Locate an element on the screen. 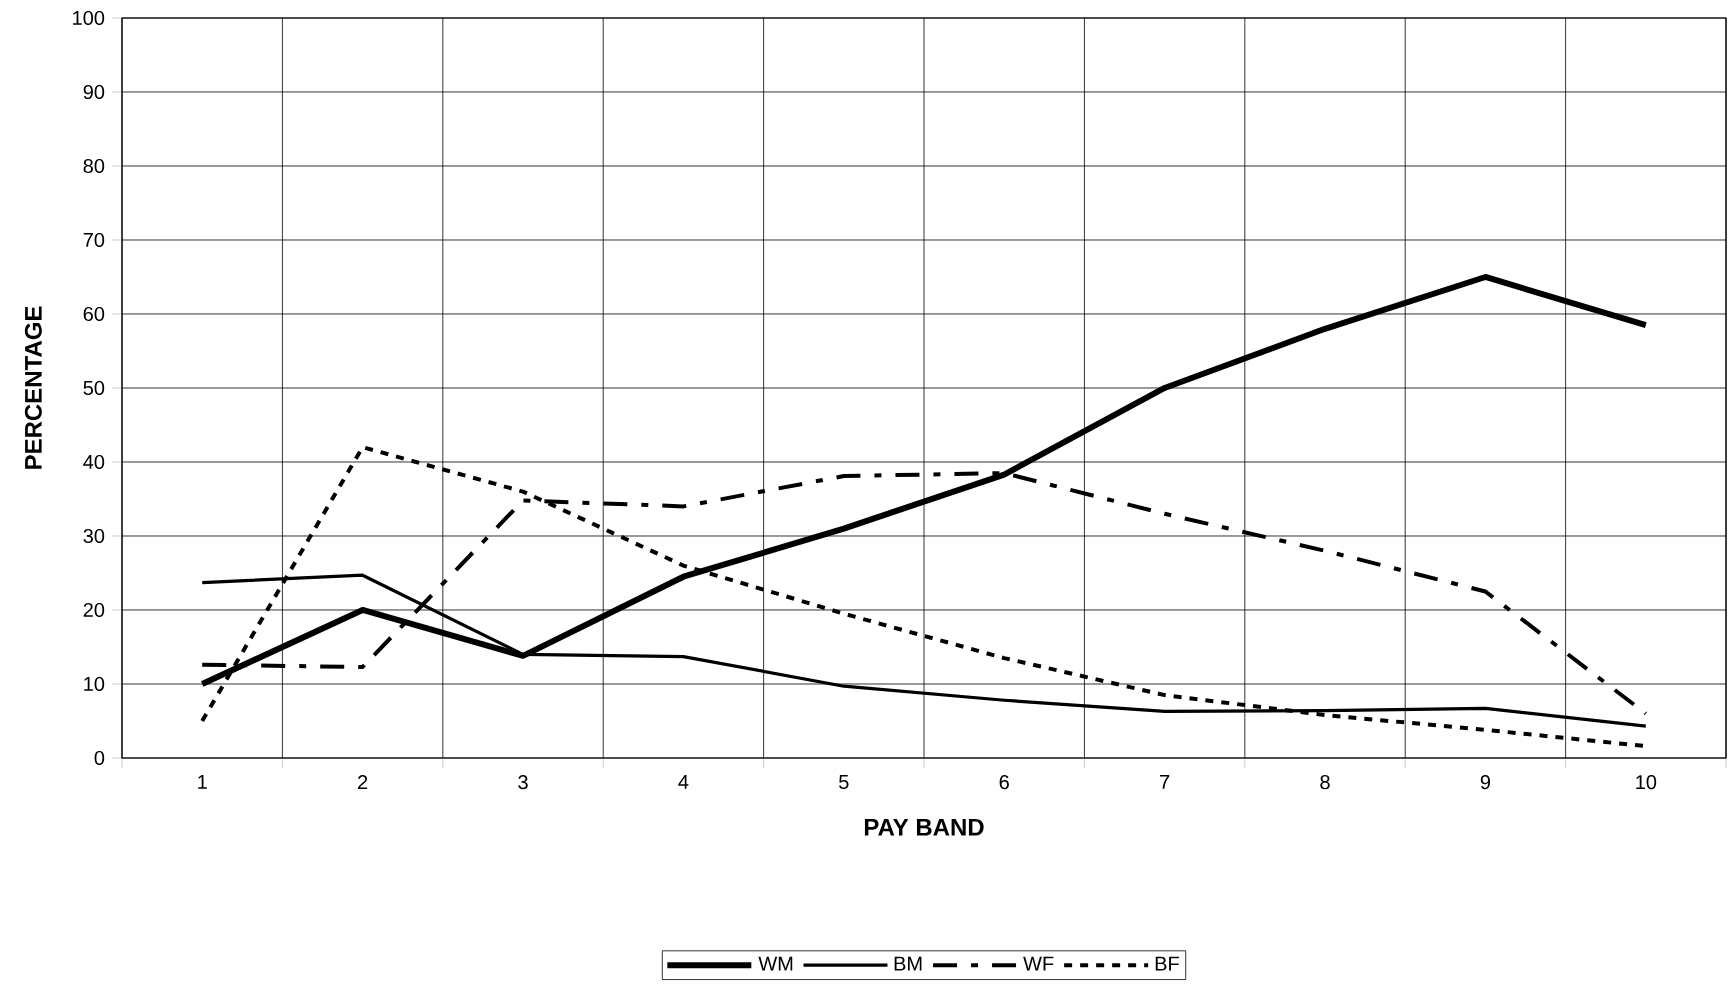 This screenshot has width=1733, height=989. y-axis-title: PERCENTAGE is located at coordinates (33, 387).